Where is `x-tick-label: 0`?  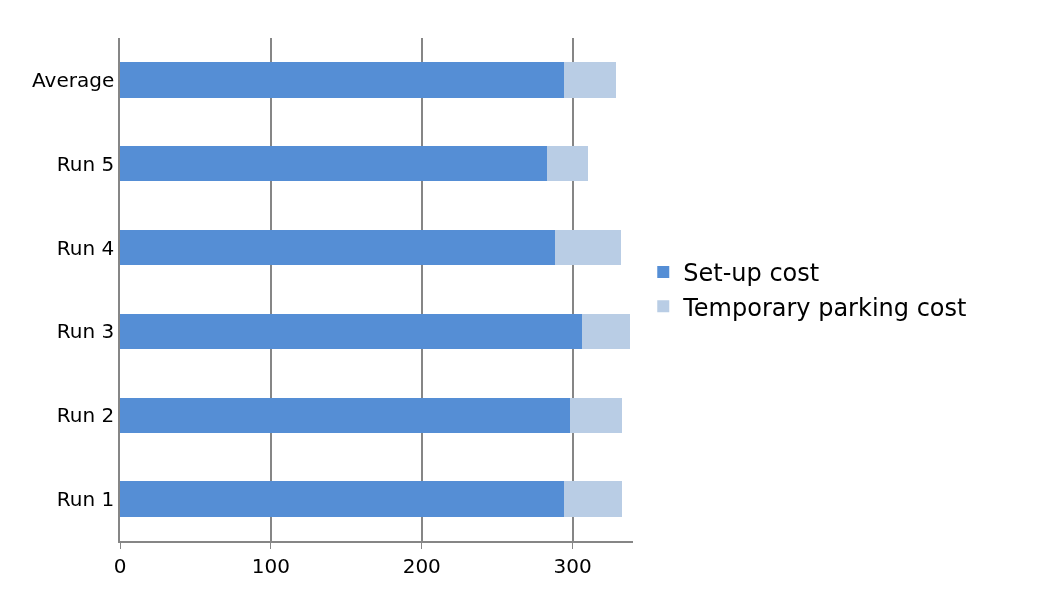 x-tick-label: 0 is located at coordinates (120, 565).